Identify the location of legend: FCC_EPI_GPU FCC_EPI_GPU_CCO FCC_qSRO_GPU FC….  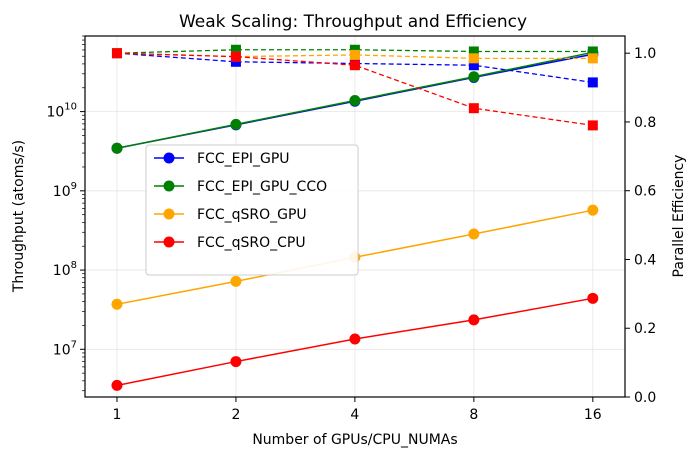
(252, 210).